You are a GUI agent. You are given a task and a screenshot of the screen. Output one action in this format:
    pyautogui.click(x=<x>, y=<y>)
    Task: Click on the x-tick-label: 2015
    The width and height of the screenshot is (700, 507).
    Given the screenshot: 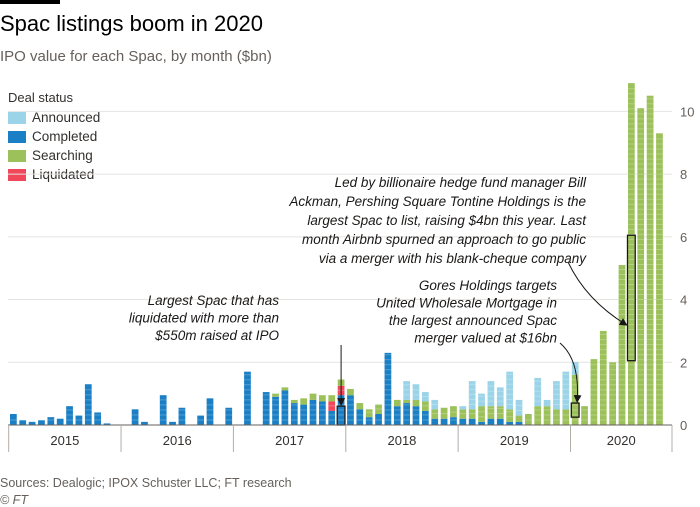 What is the action you would take?
    pyautogui.click(x=64, y=440)
    